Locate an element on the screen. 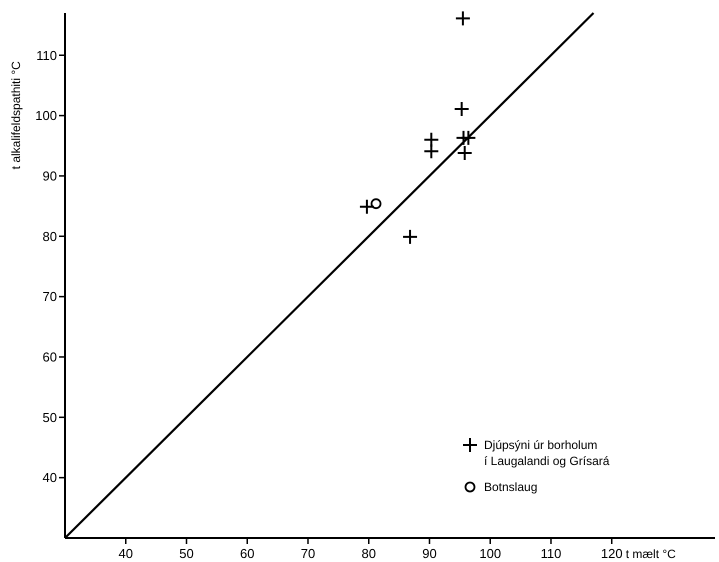  x-axis-title: t mælt °C is located at coordinates (651, 554).